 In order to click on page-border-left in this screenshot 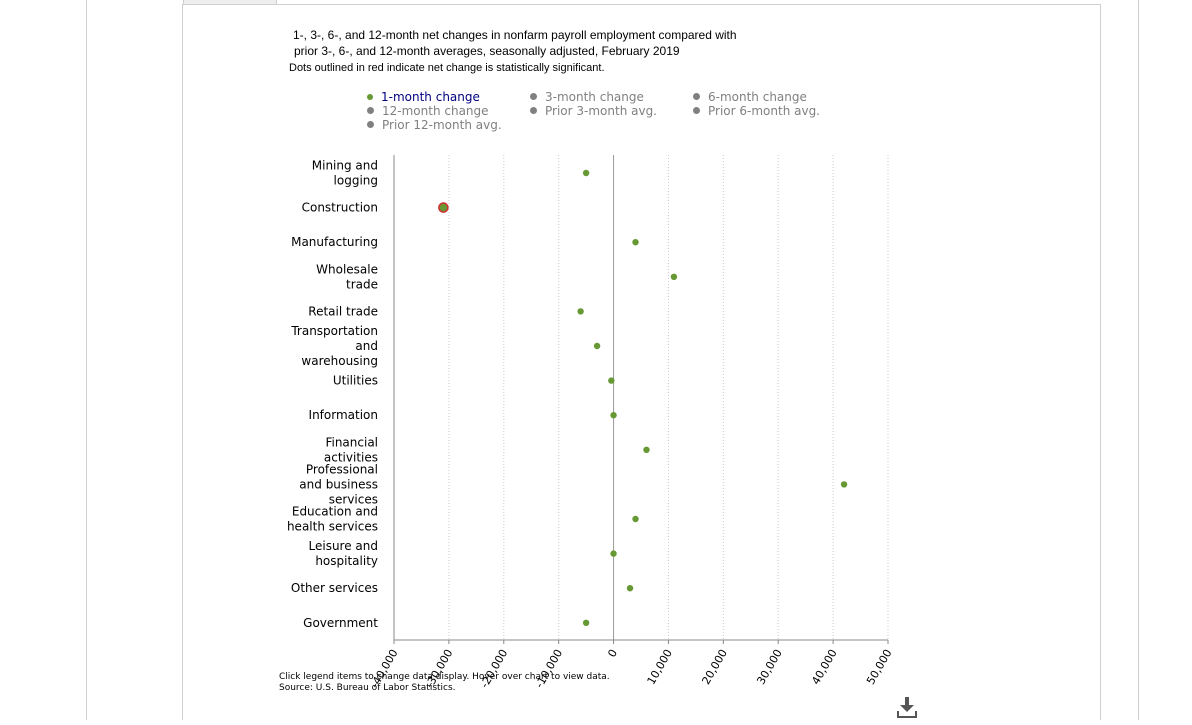, I will do `click(86, 360)`.